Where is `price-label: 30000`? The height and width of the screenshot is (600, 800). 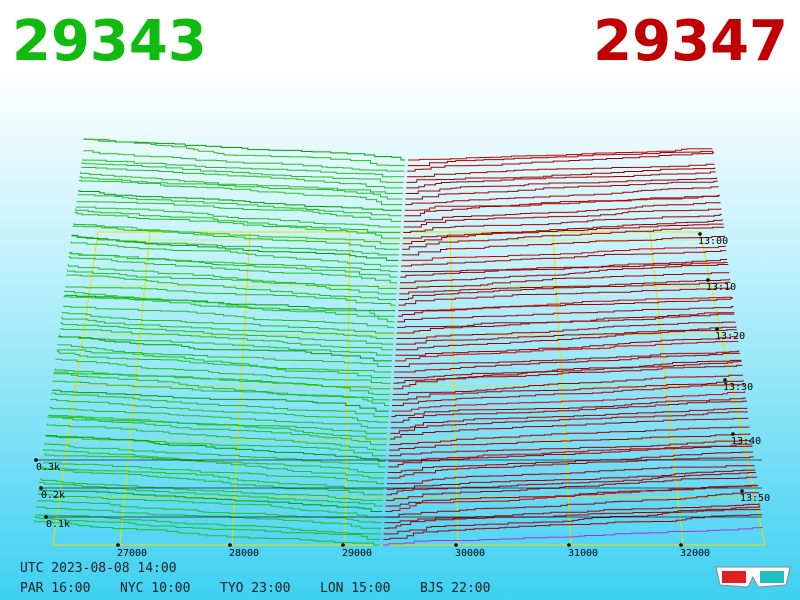 price-label: 30000 is located at coordinates (470, 553).